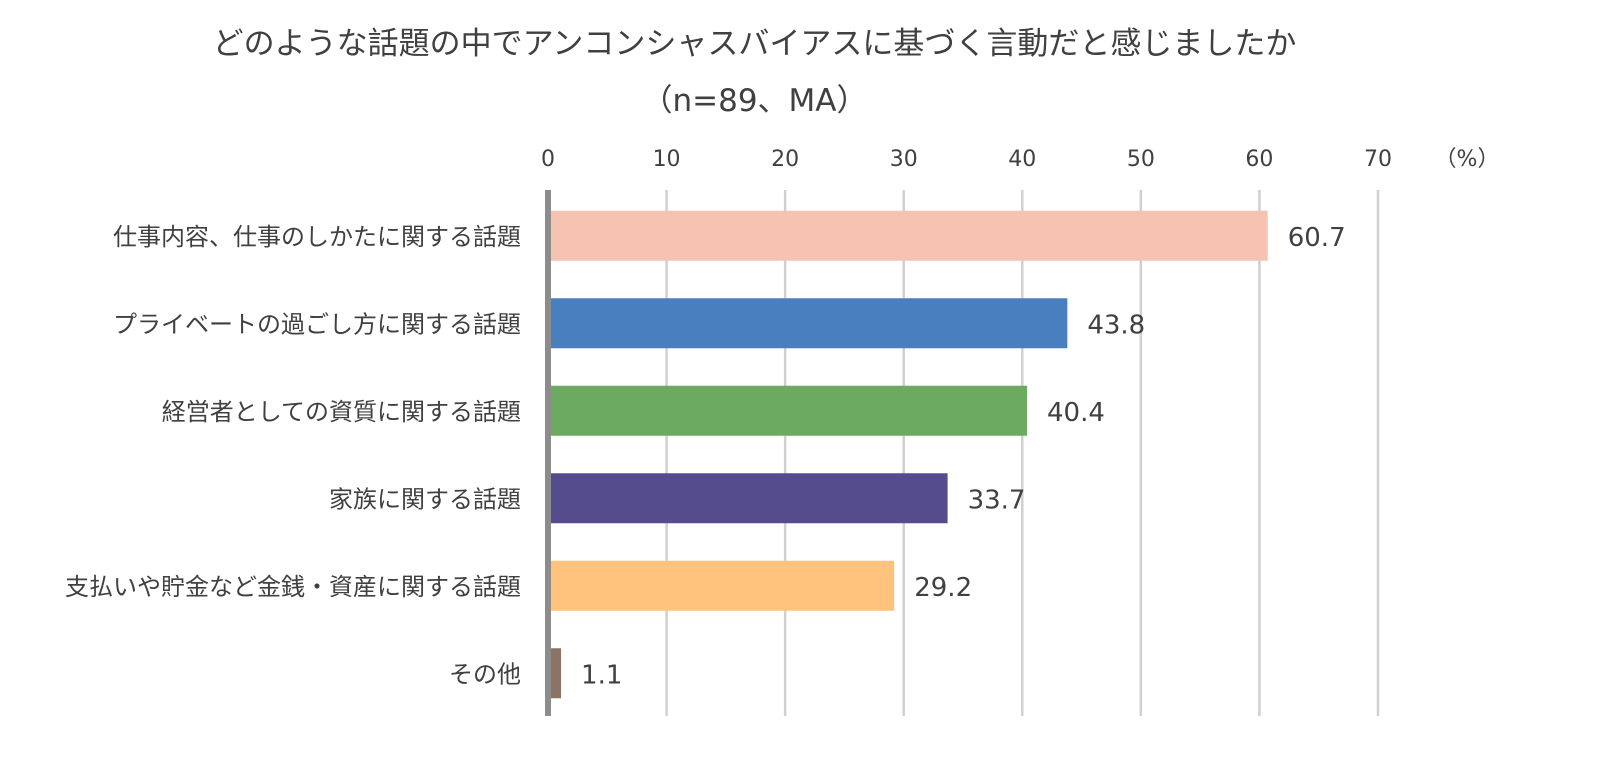 Image resolution: width=1619 pixels, height=771 pixels. Describe the element at coordinates (997, 500) in the screenshot. I see `data-label: 33.7` at that location.